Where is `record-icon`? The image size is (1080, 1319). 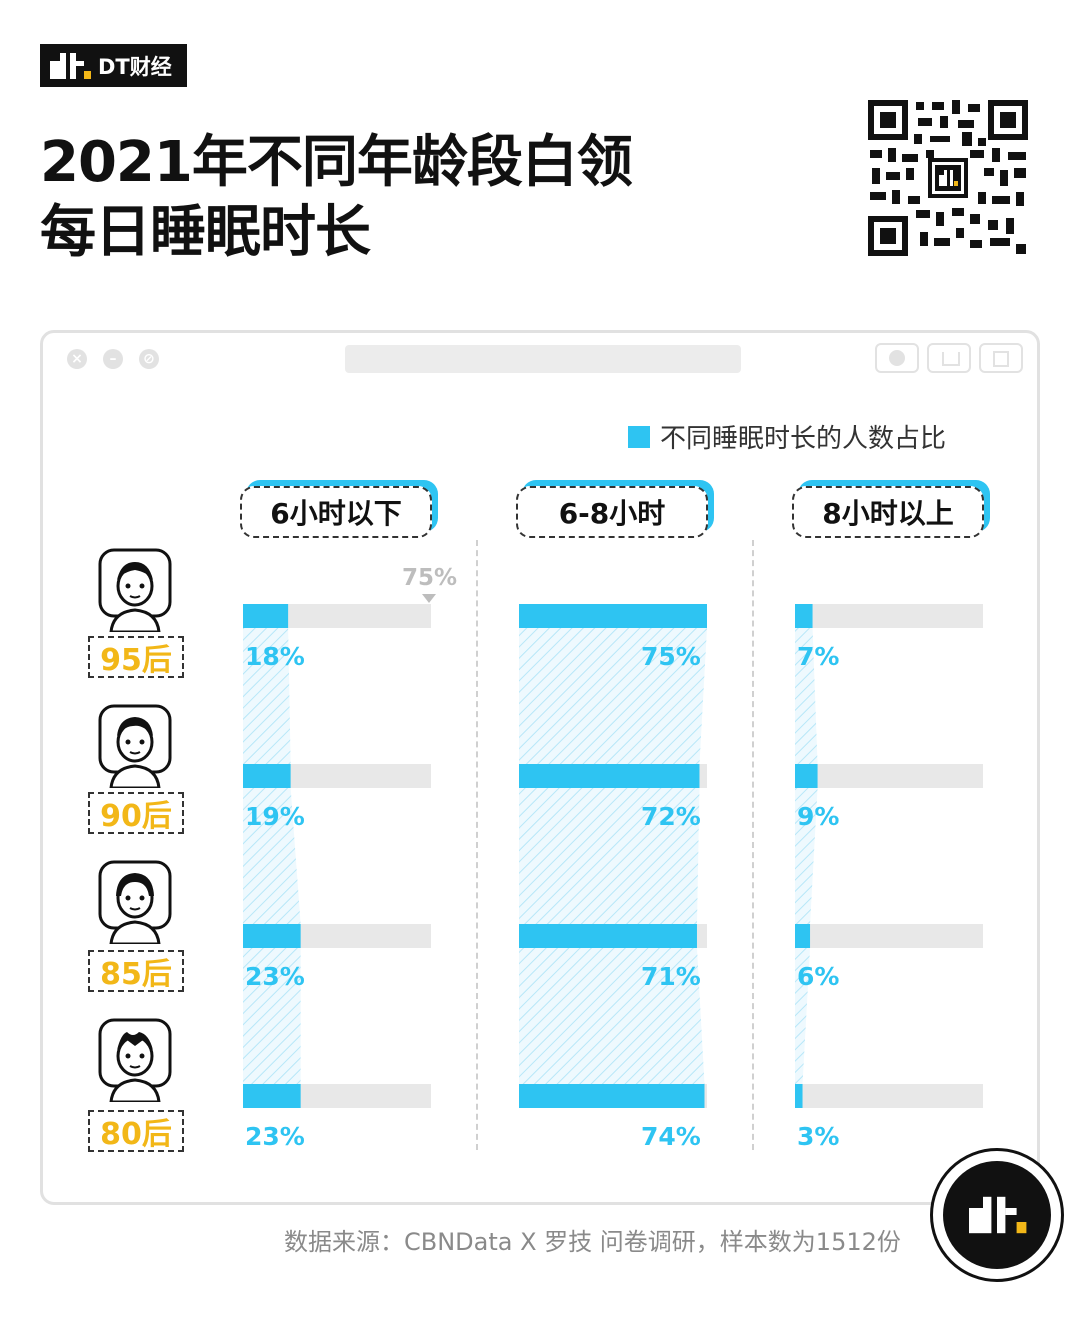
record-icon is located at coordinates (897, 358).